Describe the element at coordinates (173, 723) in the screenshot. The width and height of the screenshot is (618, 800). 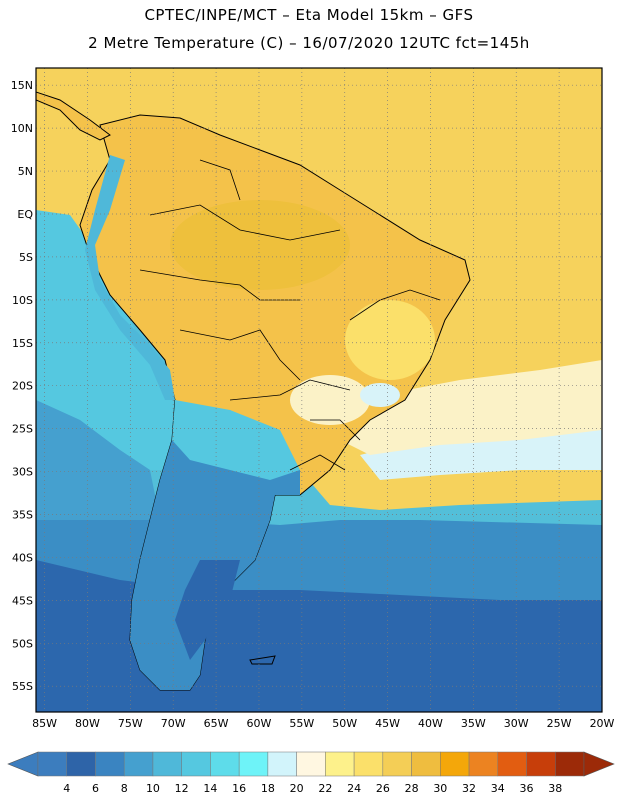
I see `lon-label: 70W` at that location.